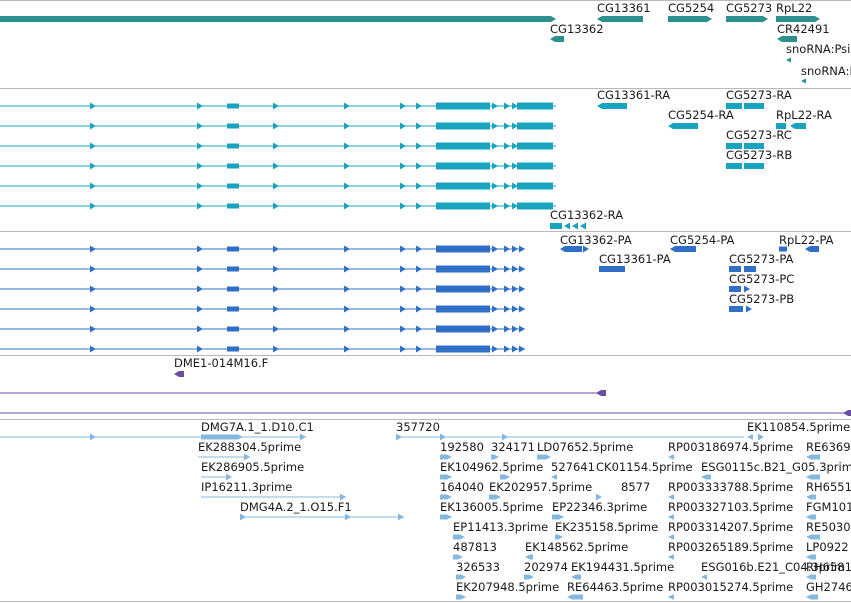 This screenshot has width=851, height=603. I want to click on protein-label: CG13361-PA, so click(635, 259).